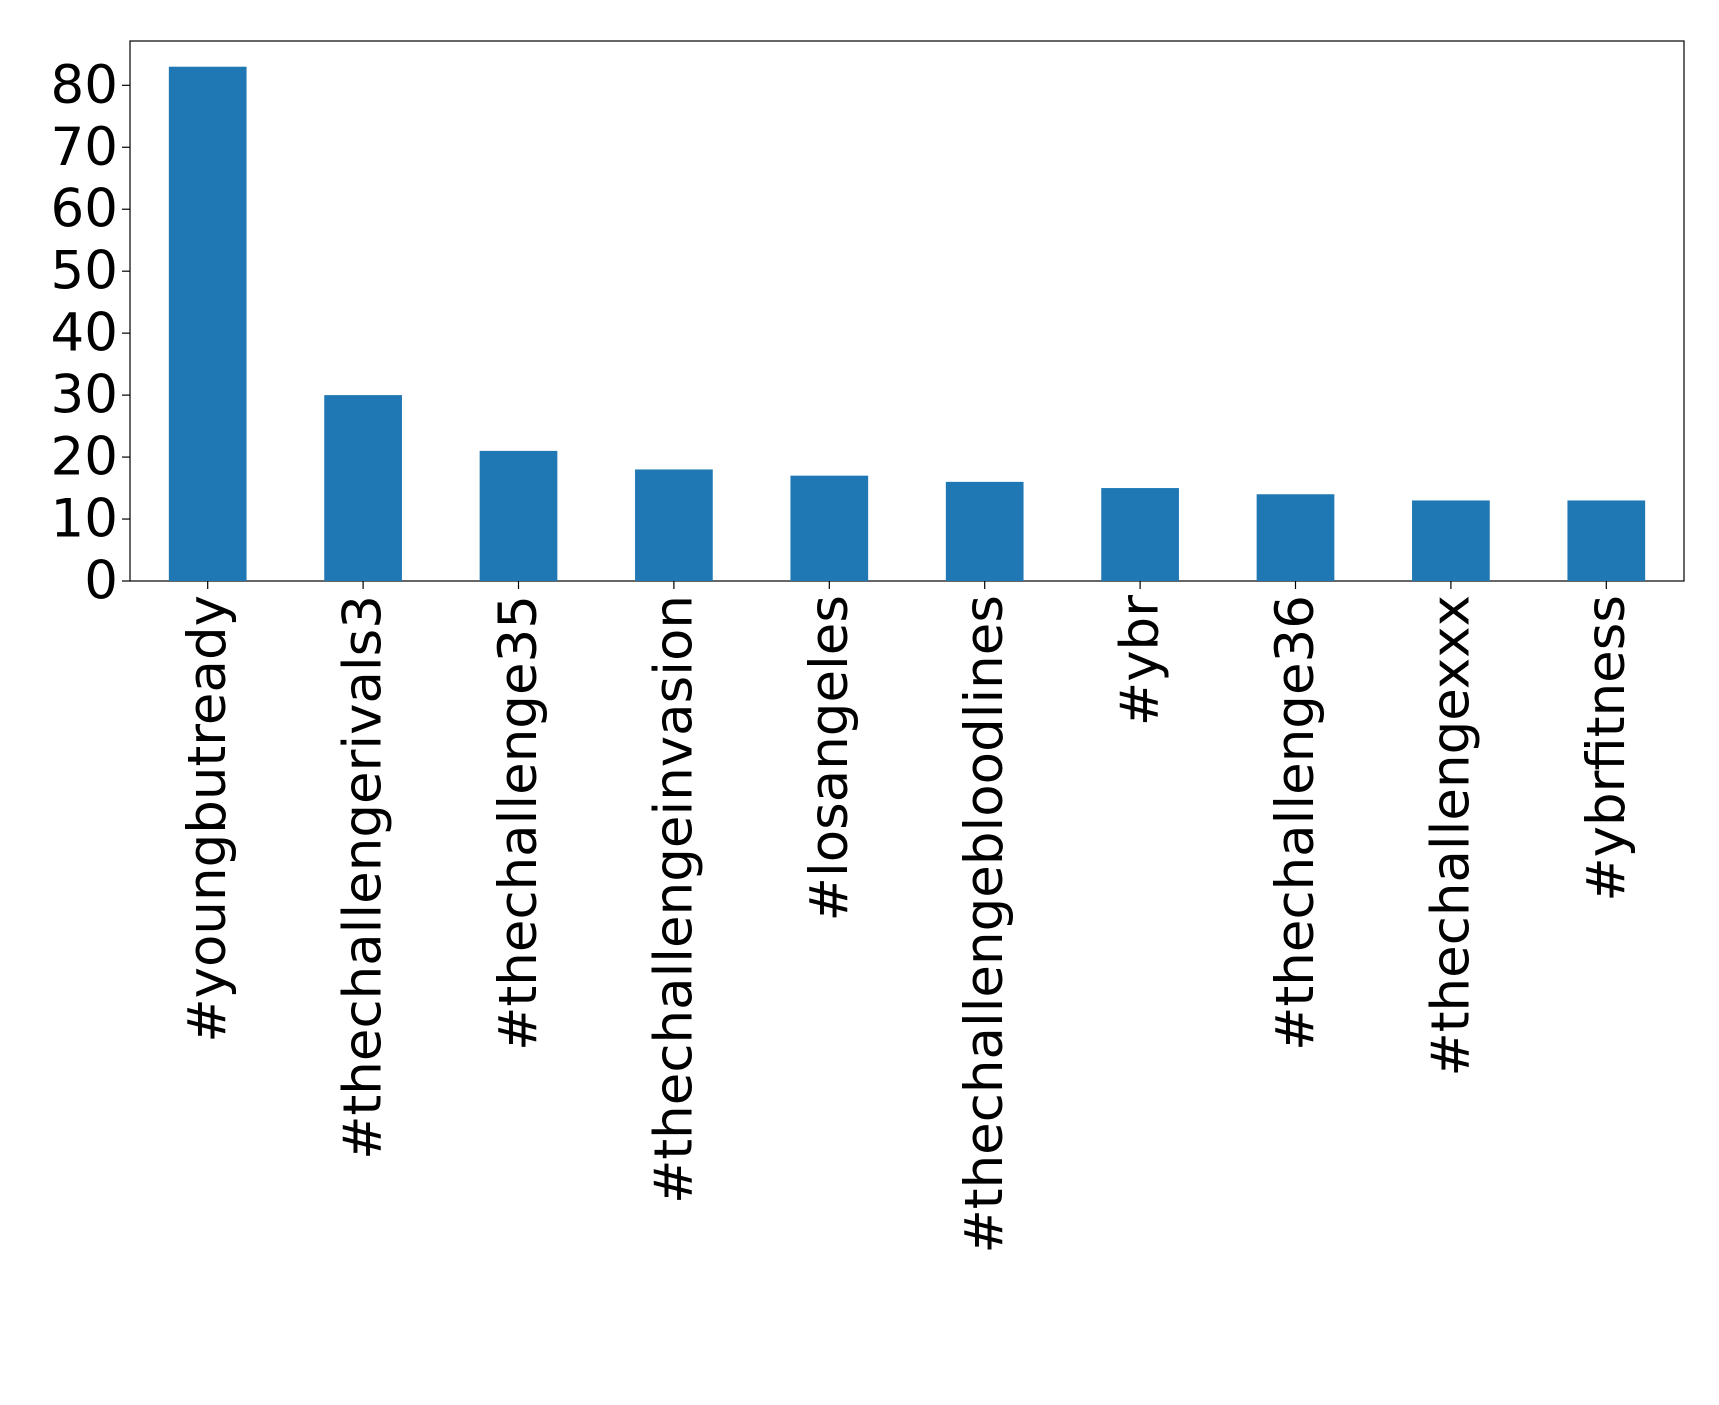  I want to click on x-tick-label: #youngbutready, so click(207, 819).